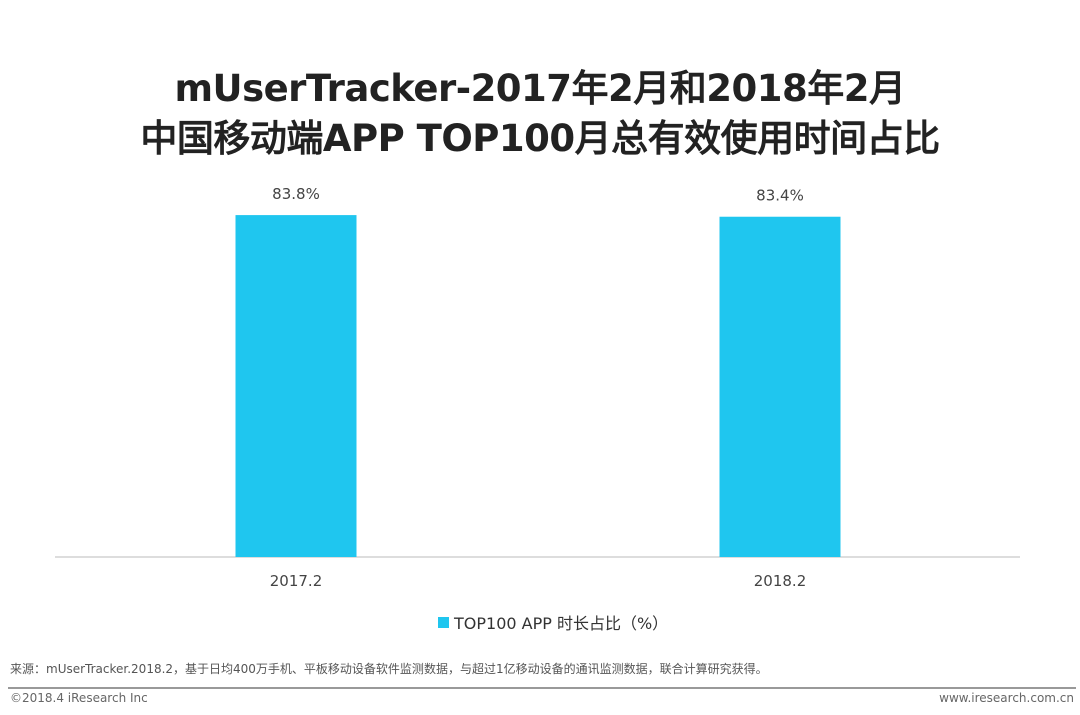 This screenshot has width=1080, height=715. Describe the element at coordinates (540, 138) in the screenshot. I see `chart-title-line-2: 中国移动端APP TOP100月总有效使用时间占比` at that location.